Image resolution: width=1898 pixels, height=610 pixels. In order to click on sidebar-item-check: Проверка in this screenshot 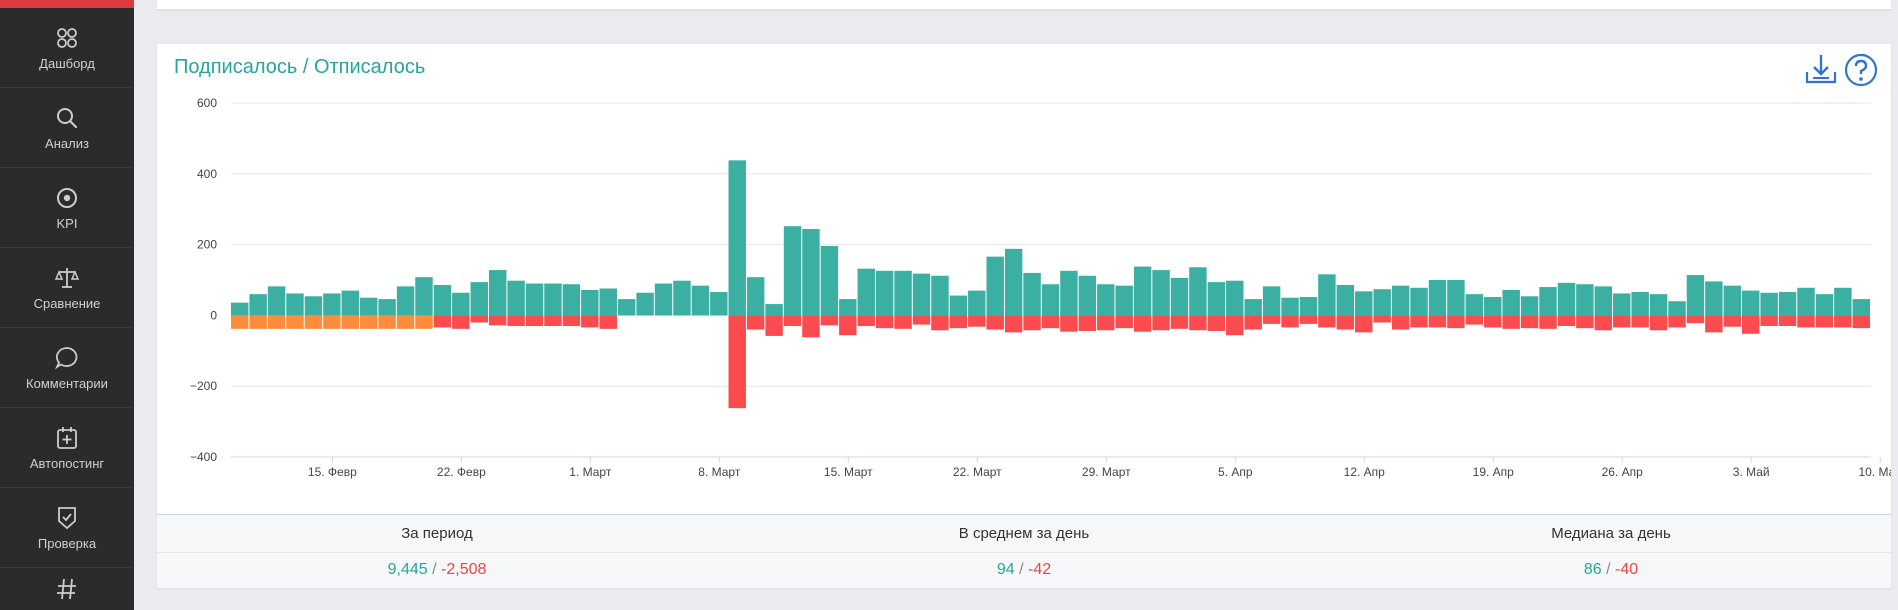, I will do `click(67, 528)`.